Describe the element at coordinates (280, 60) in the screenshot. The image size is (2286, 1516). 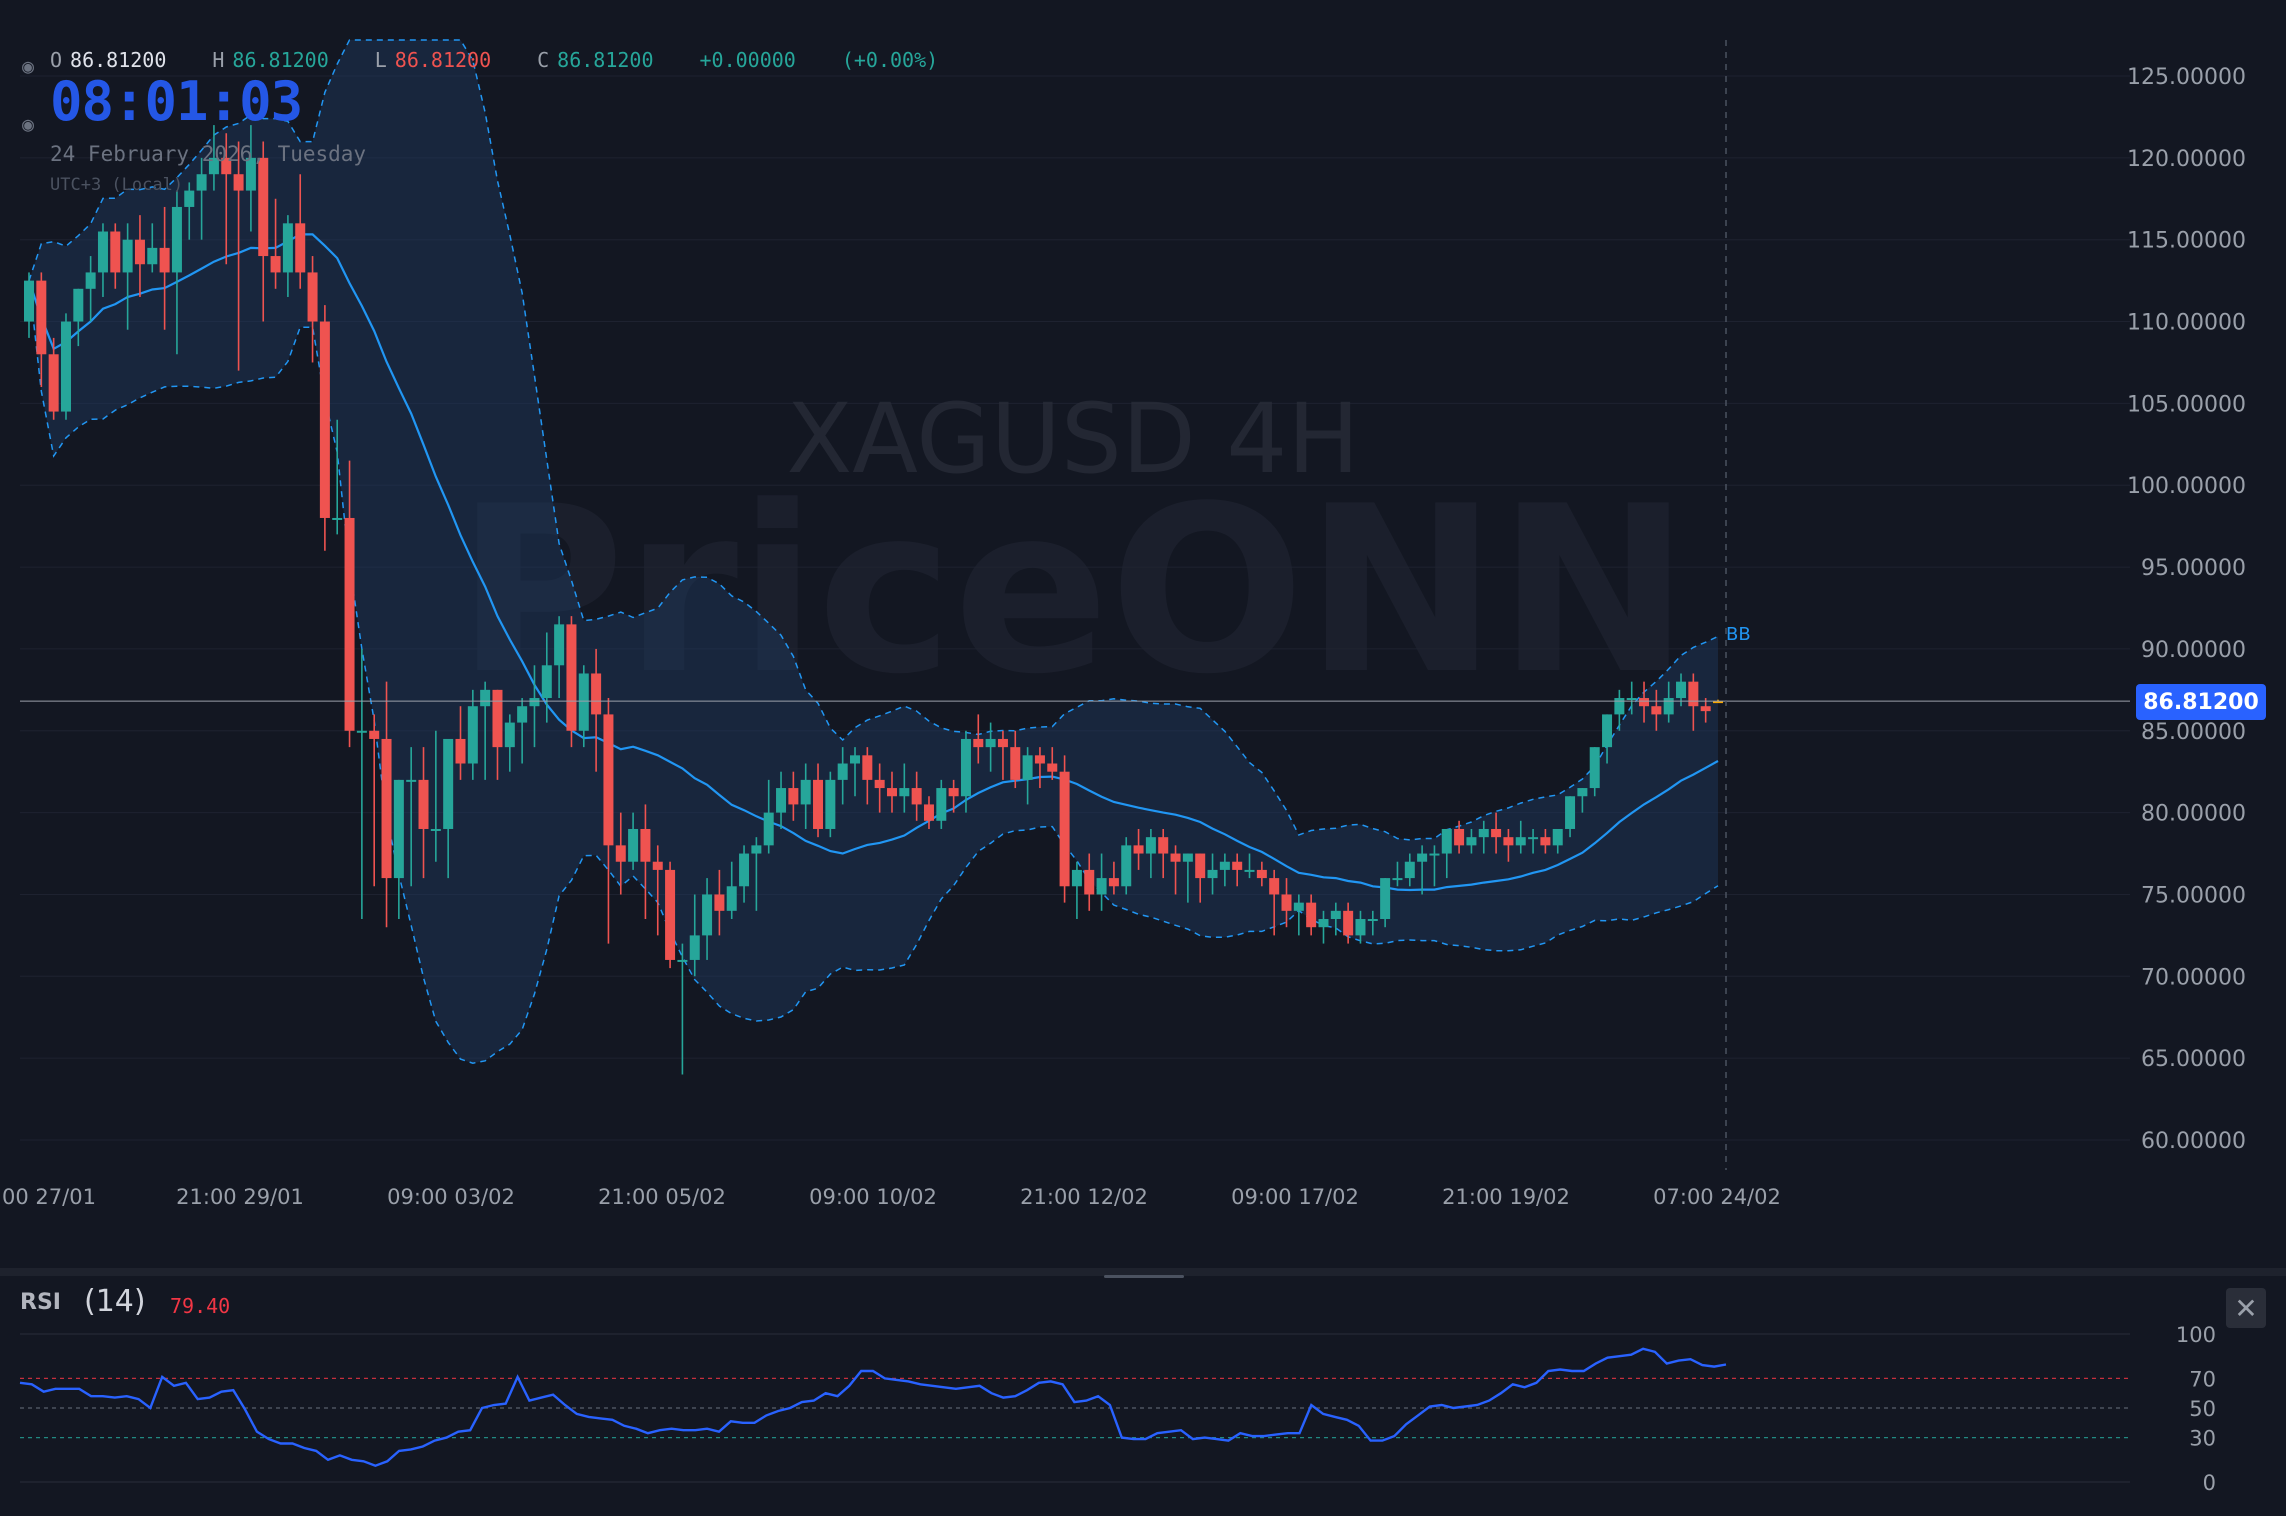
I see `high-value: 86.81200` at that location.